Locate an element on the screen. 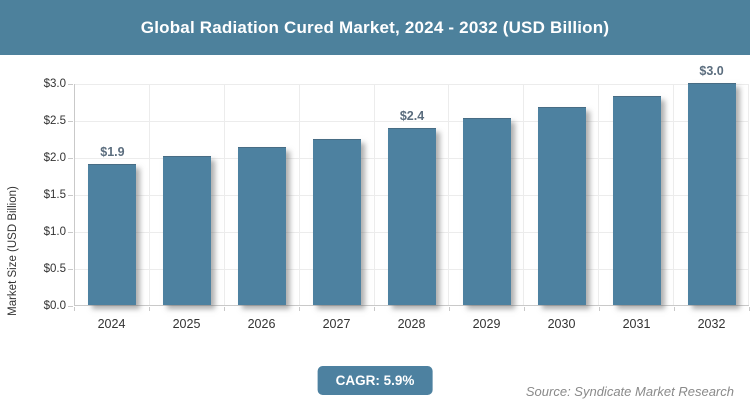  bar-slot-2031 is located at coordinates (637, 194).